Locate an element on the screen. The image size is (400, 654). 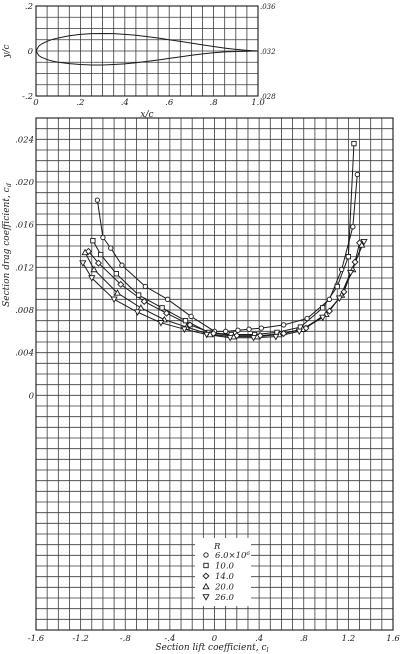
polar-y-tick-label: 0 is located at coordinates (32, 396).